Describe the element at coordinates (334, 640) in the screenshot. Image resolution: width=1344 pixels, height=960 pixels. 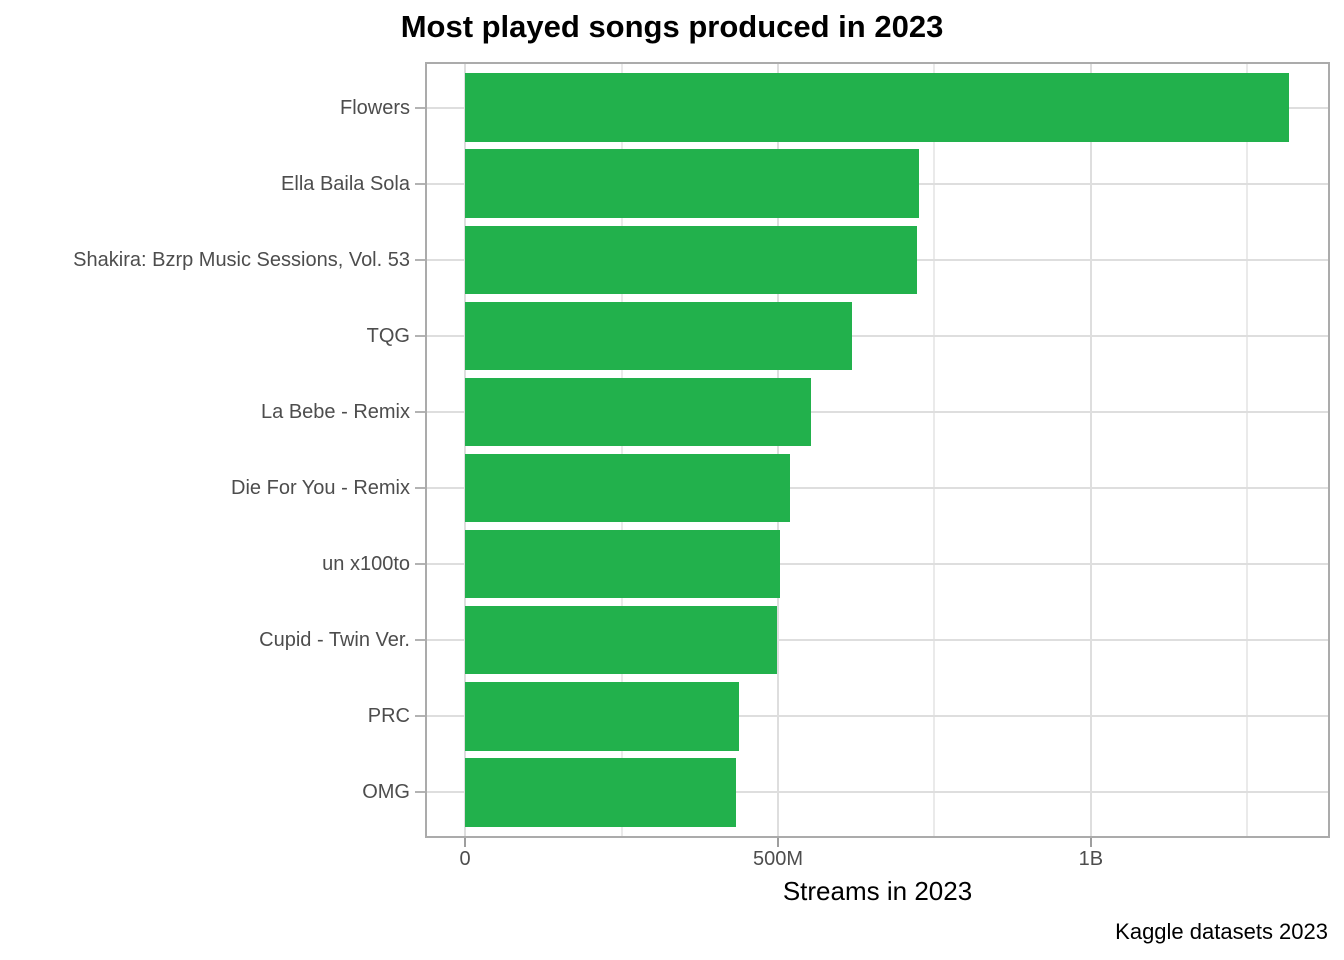
I see `y-axis-label: Cupid - Twin Ver.` at that location.